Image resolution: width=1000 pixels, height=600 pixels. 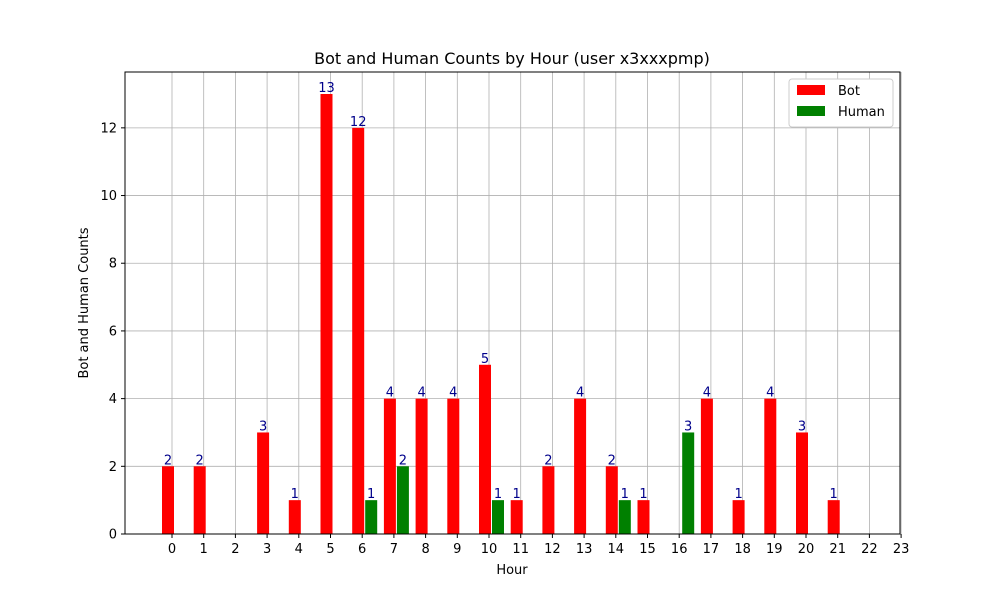 I want to click on x-tick-label: 17, so click(x=711, y=549).